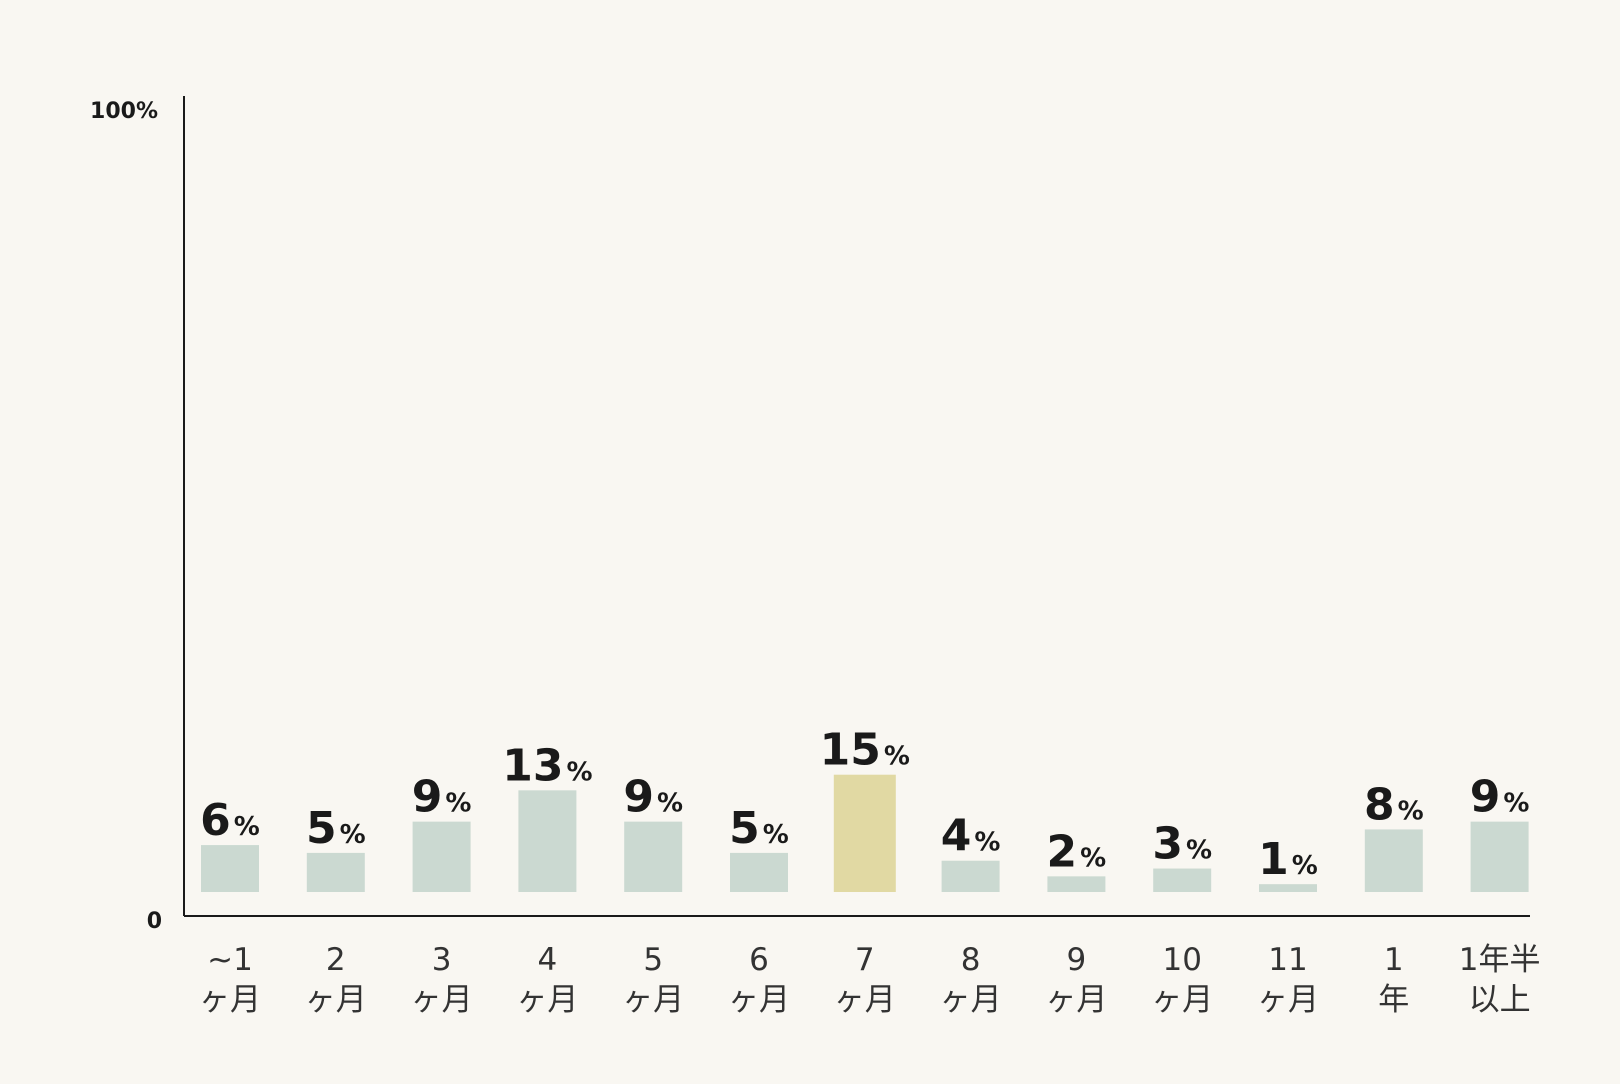 The width and height of the screenshot is (1620, 1084). Describe the element at coordinates (865, 960) in the screenshot. I see `x-tick-label: 7` at that location.